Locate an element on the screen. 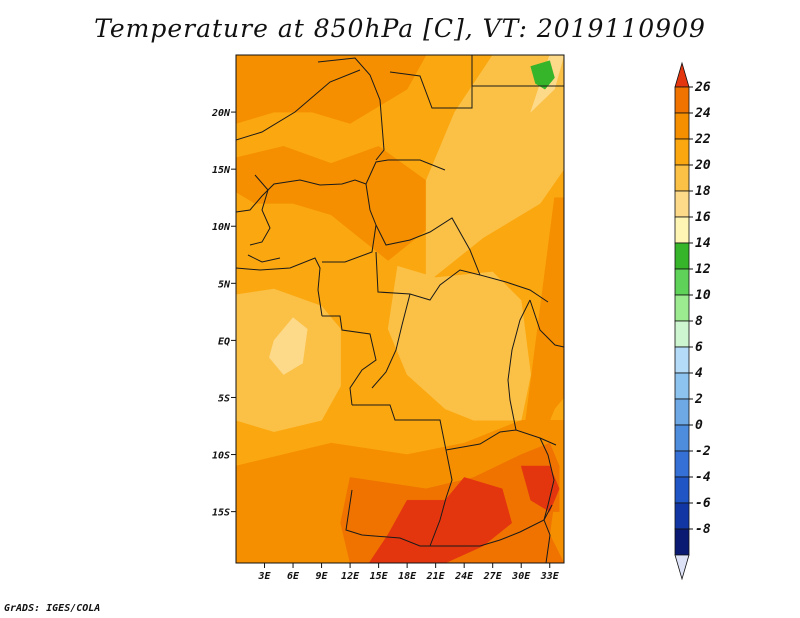  colorbar-label: 24 is located at coordinates (702, 113).